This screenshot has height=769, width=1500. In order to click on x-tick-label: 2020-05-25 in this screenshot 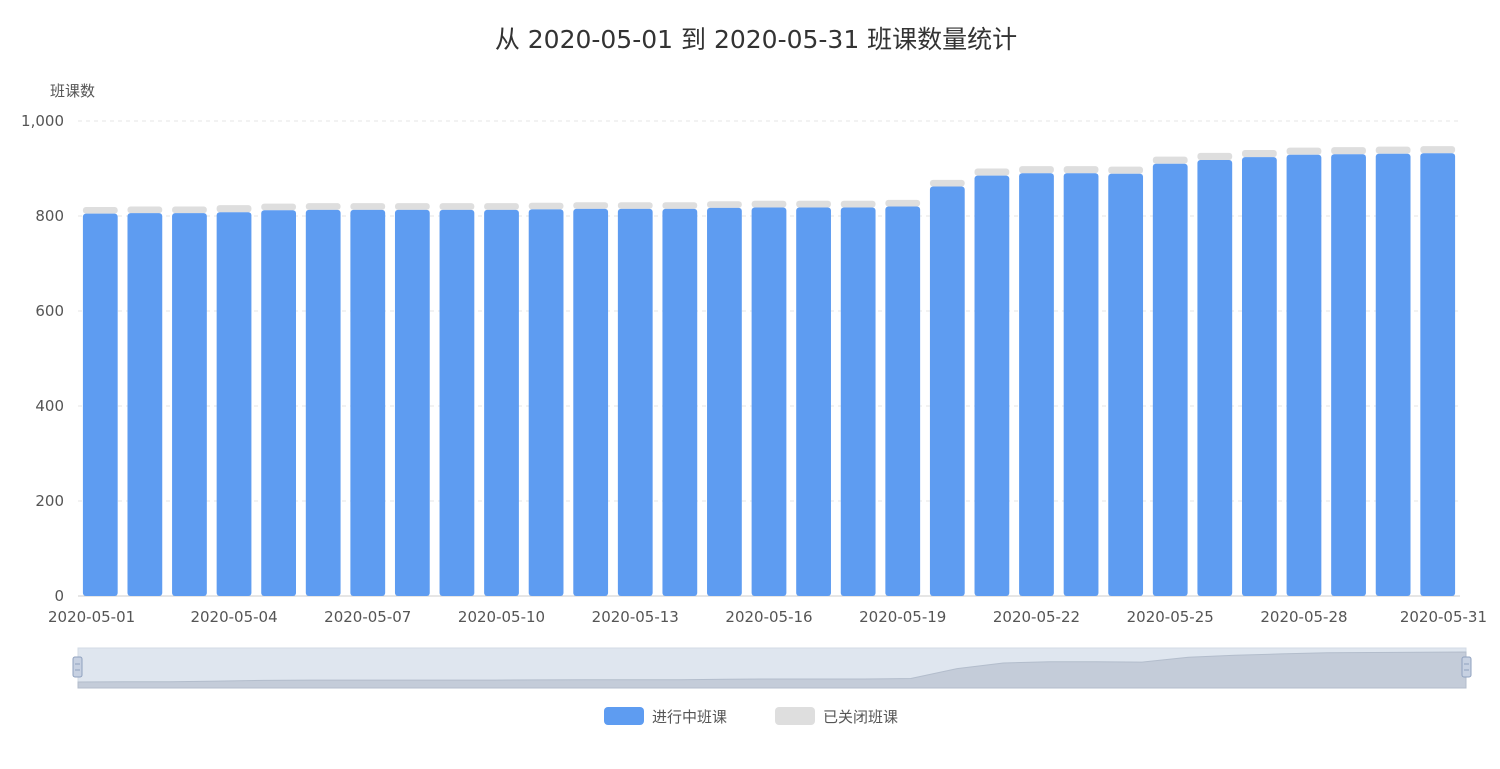, I will do `click(1170, 617)`.